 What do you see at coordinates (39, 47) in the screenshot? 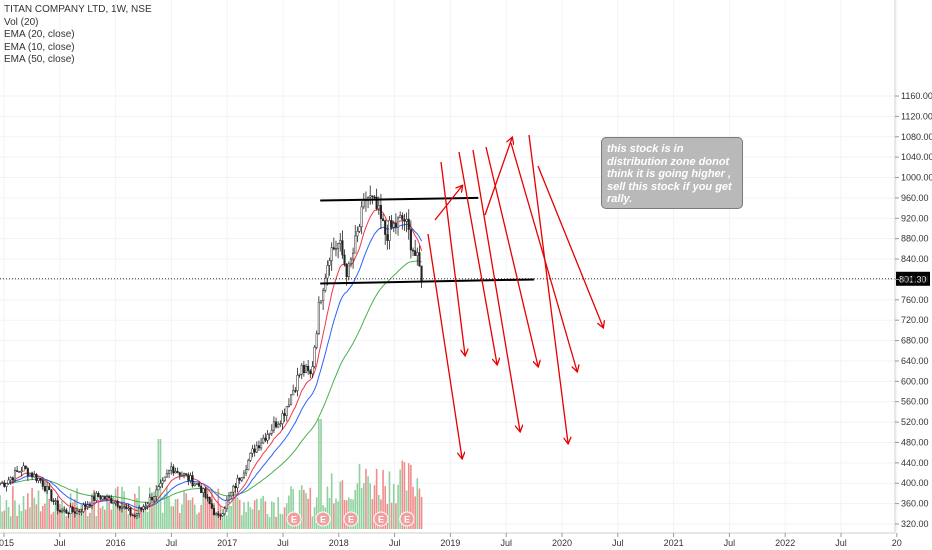
I see `legend-item-ema10: EMA (10, close)` at bounding box center [39, 47].